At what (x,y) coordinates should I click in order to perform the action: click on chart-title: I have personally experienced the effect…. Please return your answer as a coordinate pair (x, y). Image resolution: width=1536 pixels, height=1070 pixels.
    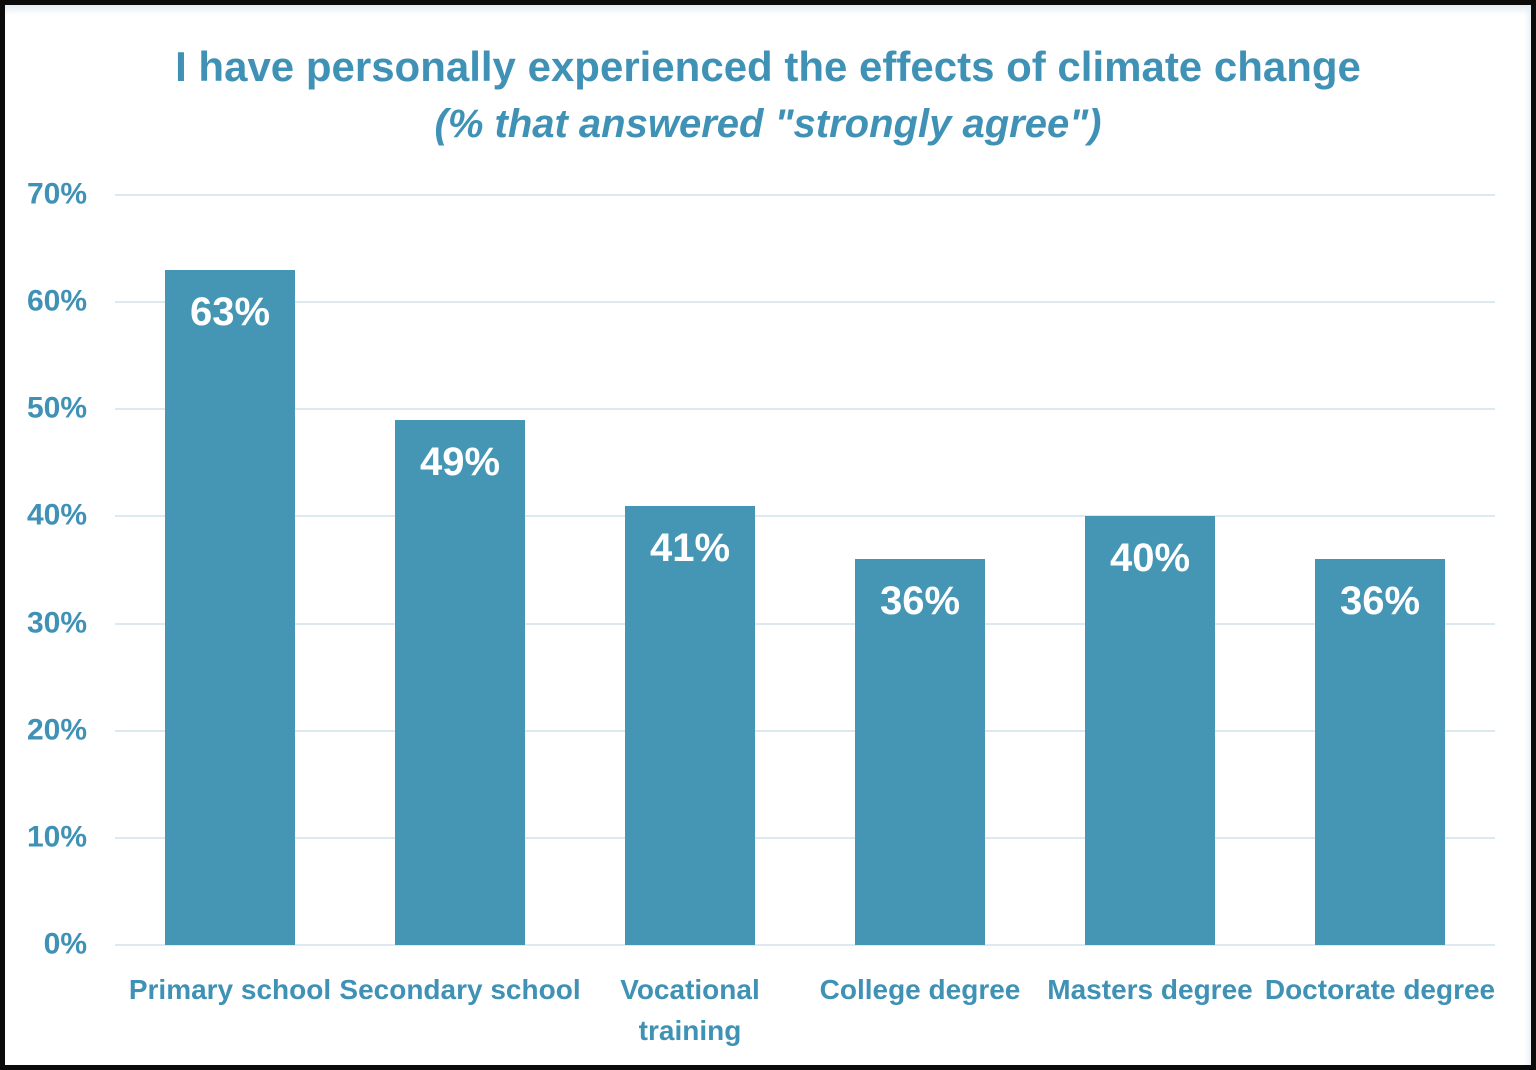
    Looking at the image, I should click on (768, 66).